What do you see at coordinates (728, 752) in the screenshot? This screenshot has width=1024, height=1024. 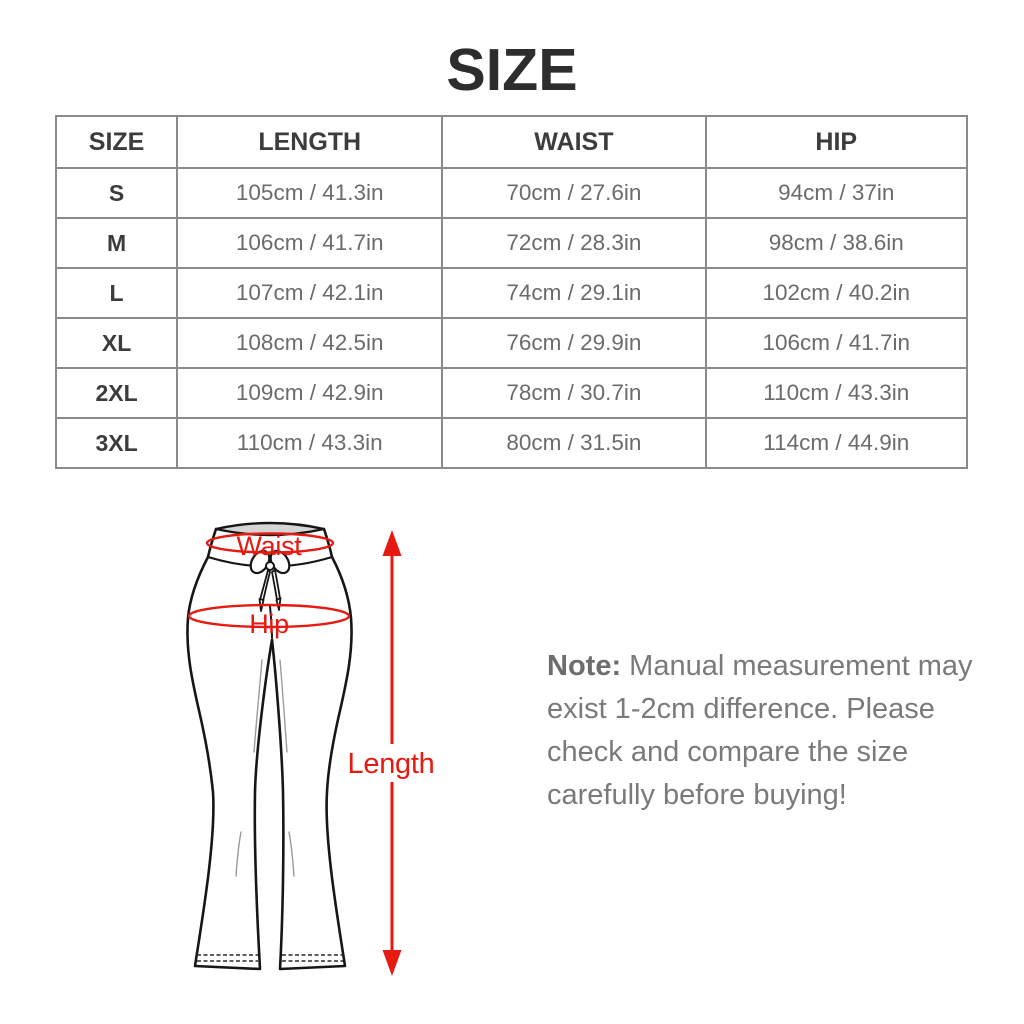 I see `note-line: check and compare the size` at bounding box center [728, 752].